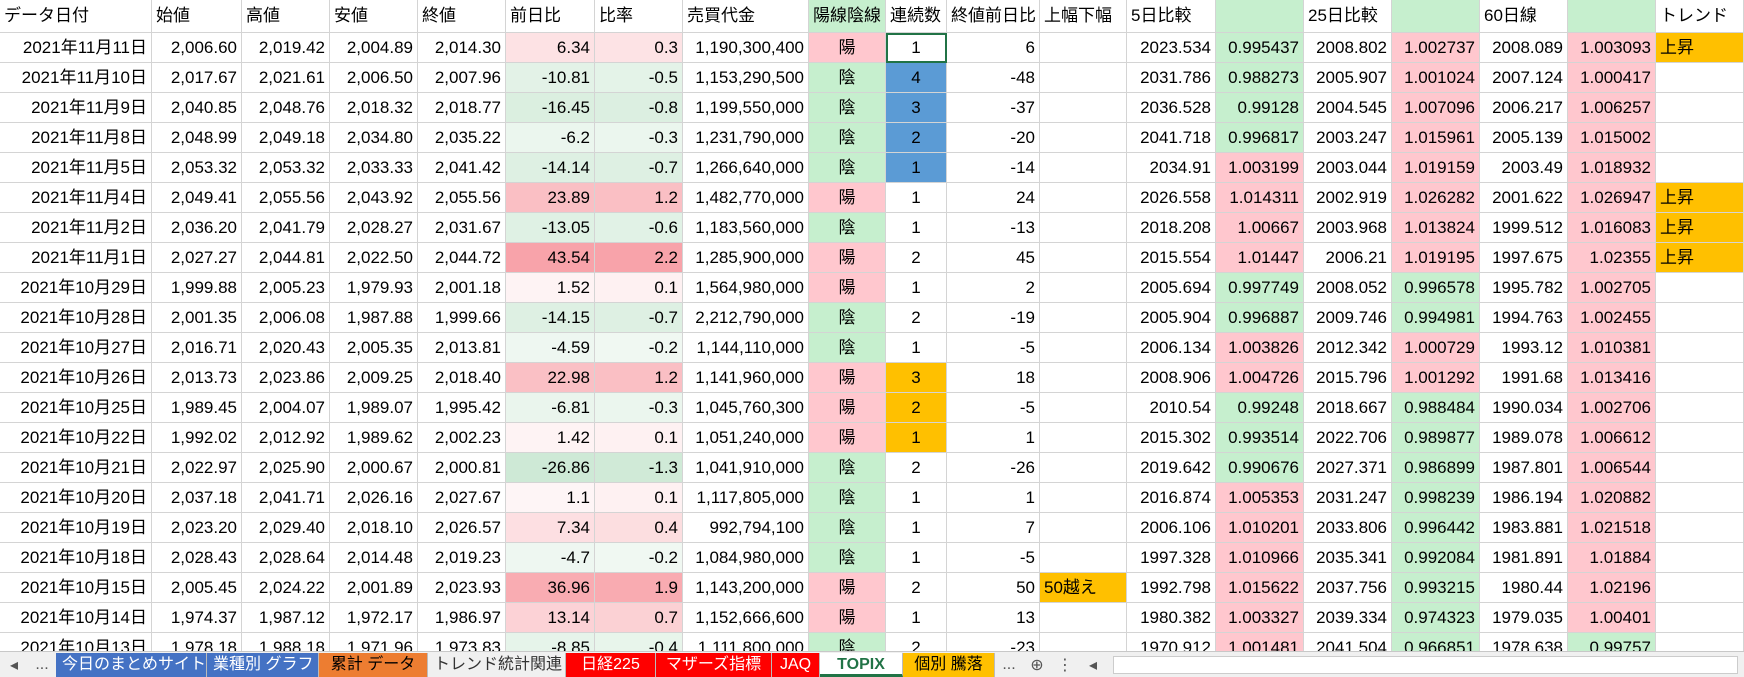 This screenshot has width=1744, height=677. What do you see at coordinates (1524, 348) in the screenshot?
I see `cell: 1993.12` at bounding box center [1524, 348].